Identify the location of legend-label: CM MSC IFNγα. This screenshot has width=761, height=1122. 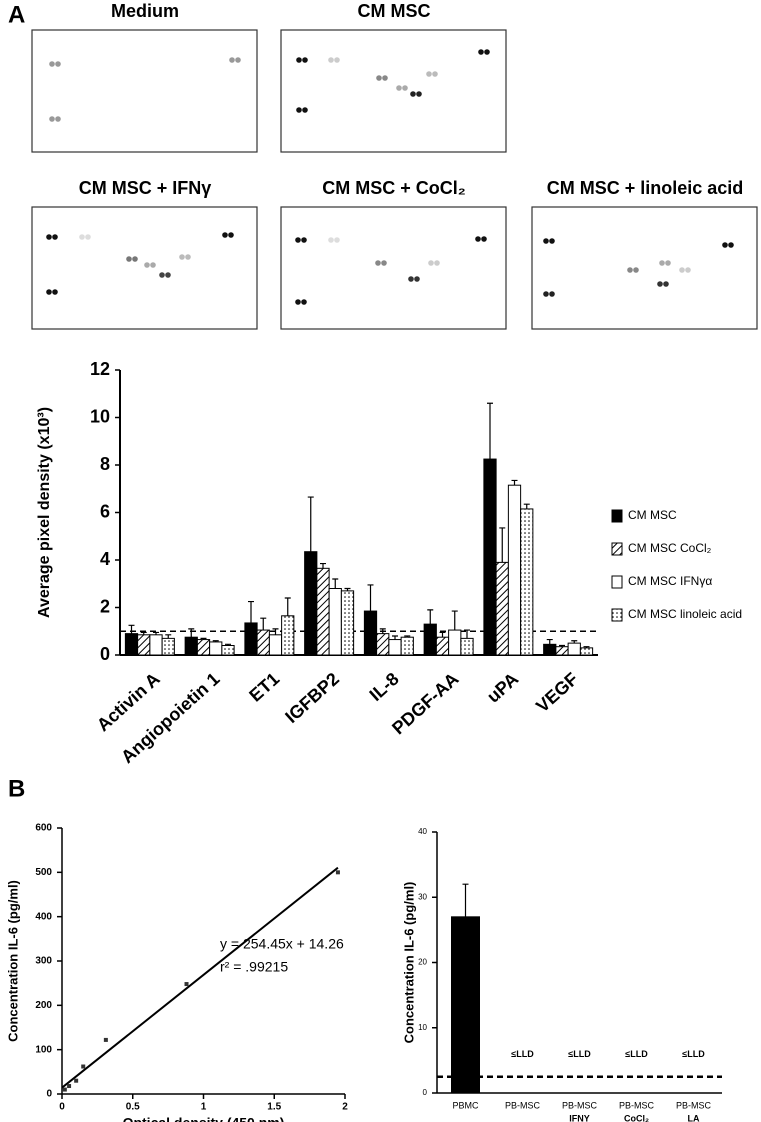
(670, 581).